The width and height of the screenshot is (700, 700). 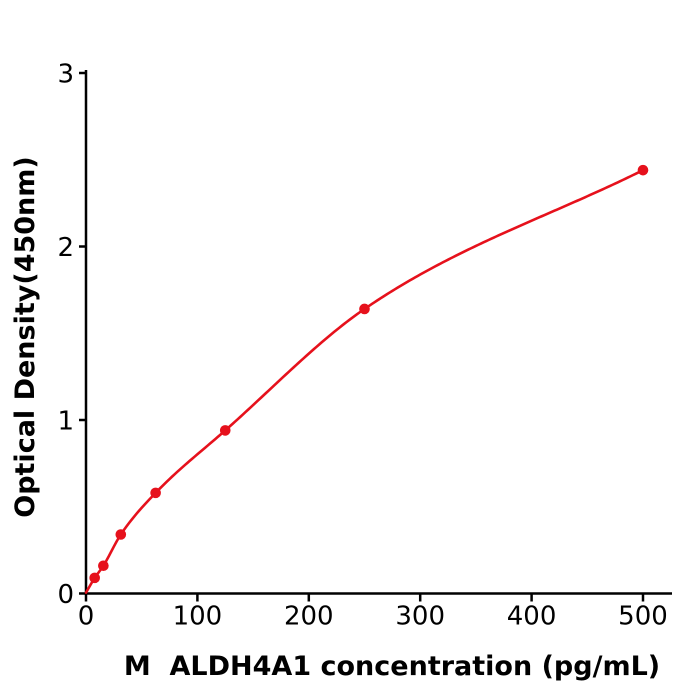 What do you see at coordinates (198, 617) in the screenshot?
I see `x-tick-label: 100` at bounding box center [198, 617].